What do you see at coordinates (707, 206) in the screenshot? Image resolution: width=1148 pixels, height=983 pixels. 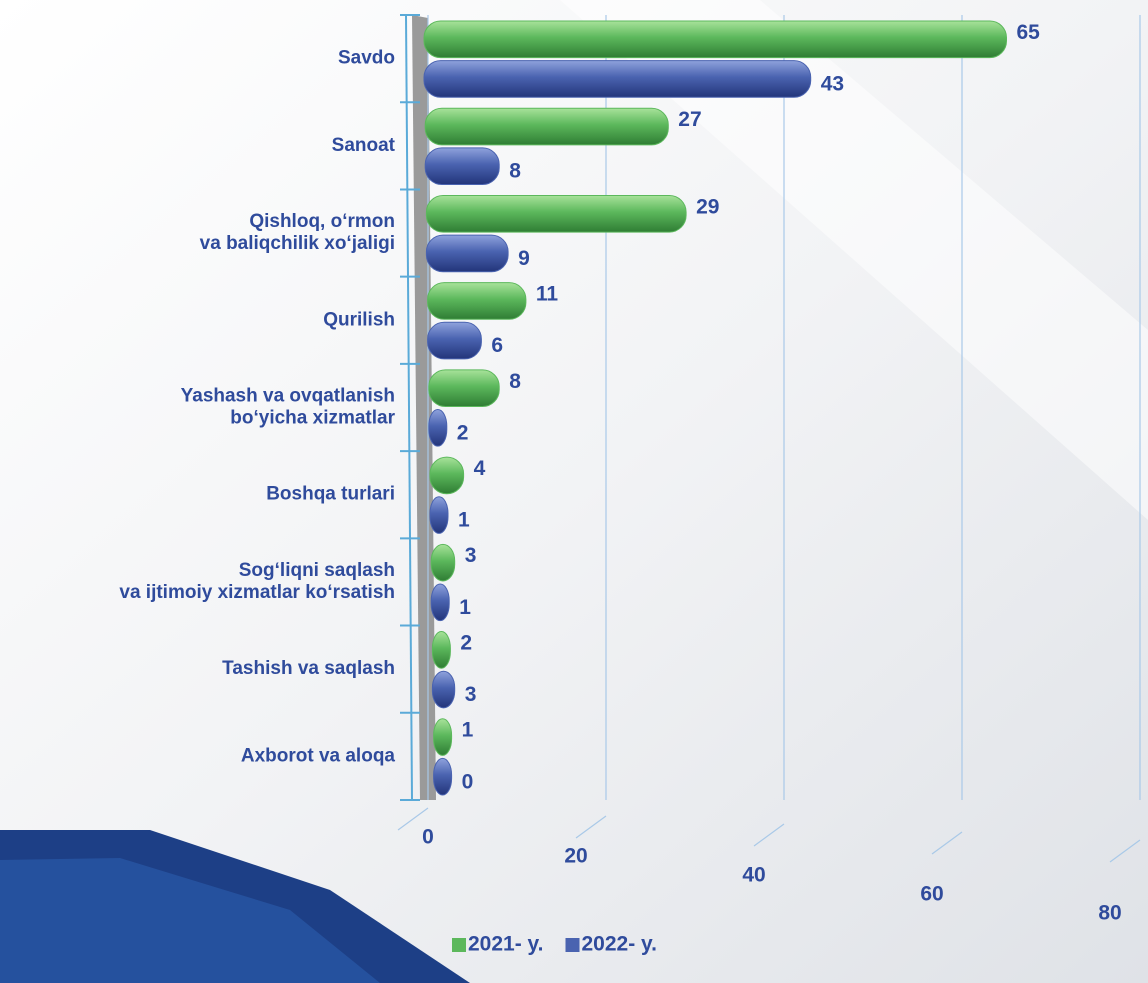 I see `value-label: 29` at bounding box center [707, 206].